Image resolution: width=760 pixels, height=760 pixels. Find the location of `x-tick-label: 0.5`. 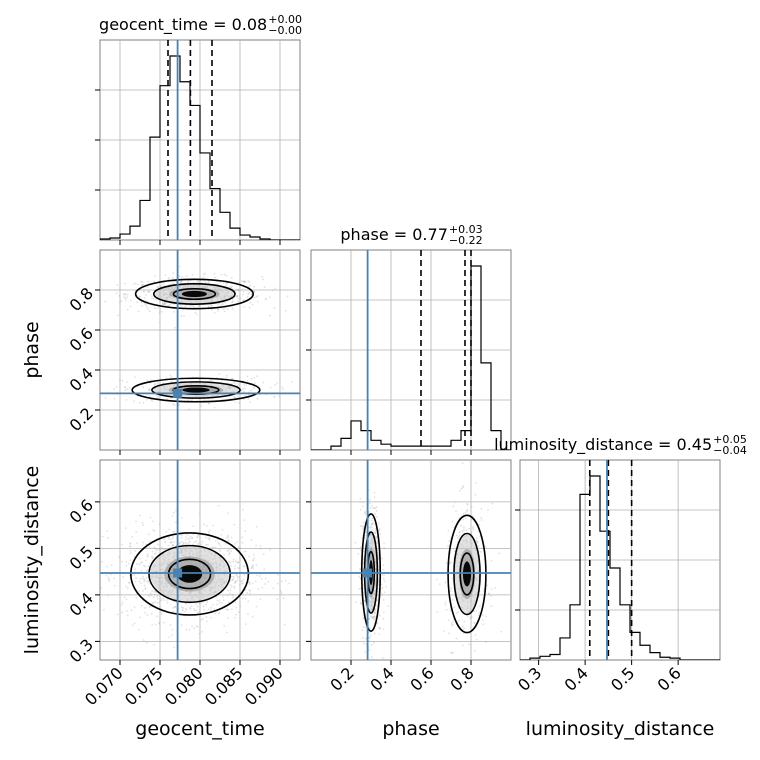

x-tick-label: 0.5 is located at coordinates (622, 678).